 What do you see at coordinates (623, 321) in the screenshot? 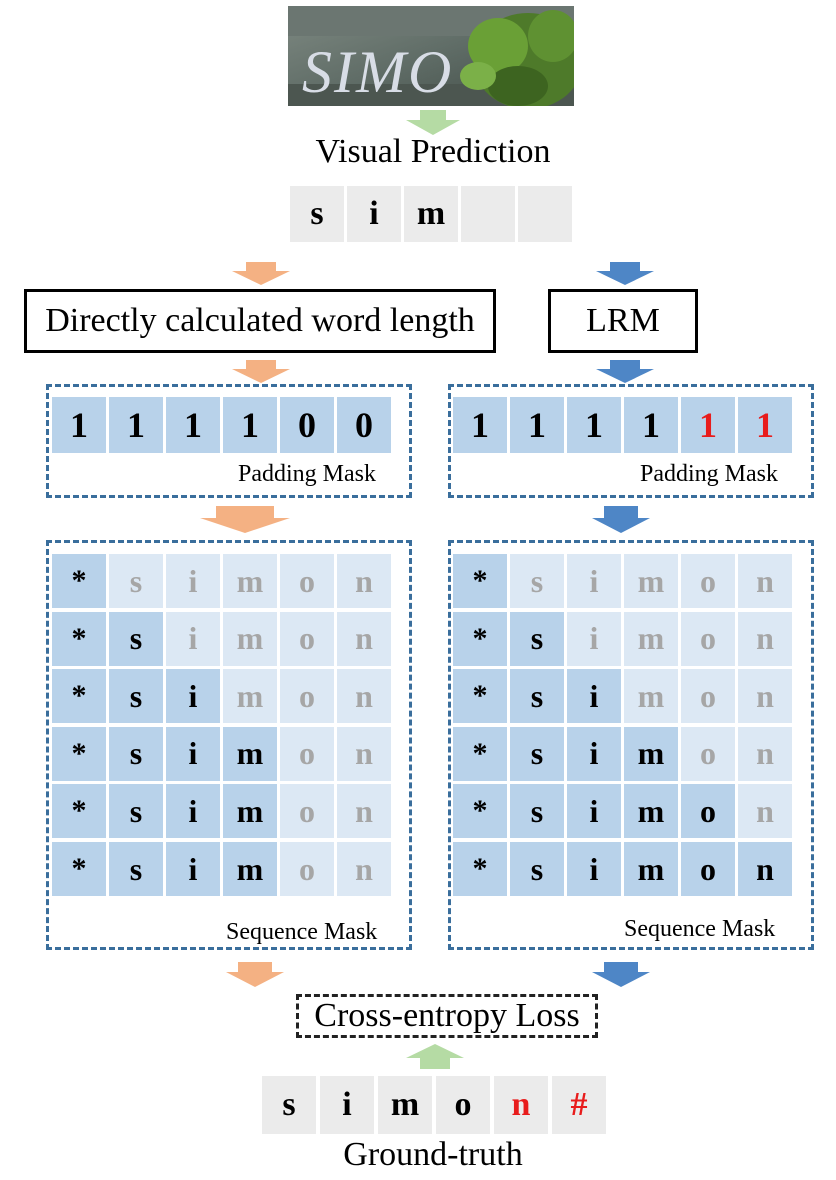
I see `lrm-box: LRM` at bounding box center [623, 321].